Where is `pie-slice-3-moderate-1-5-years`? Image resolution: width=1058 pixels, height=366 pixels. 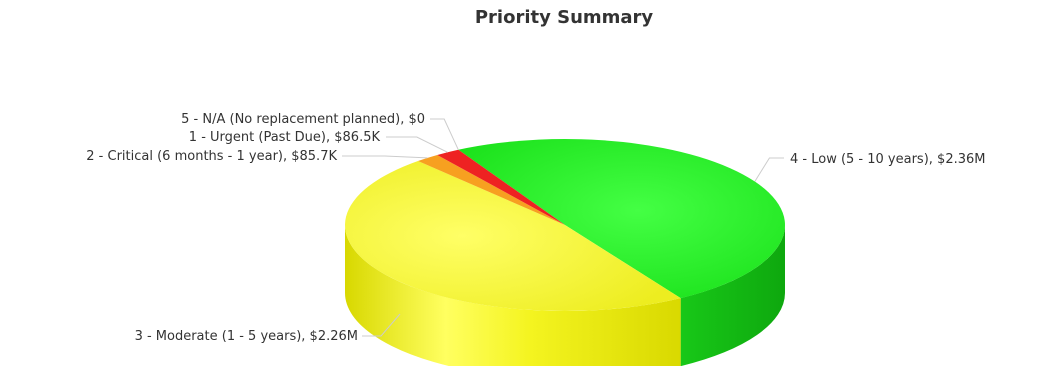 pie-slice-3-moderate-1-5-years is located at coordinates (513, 236).